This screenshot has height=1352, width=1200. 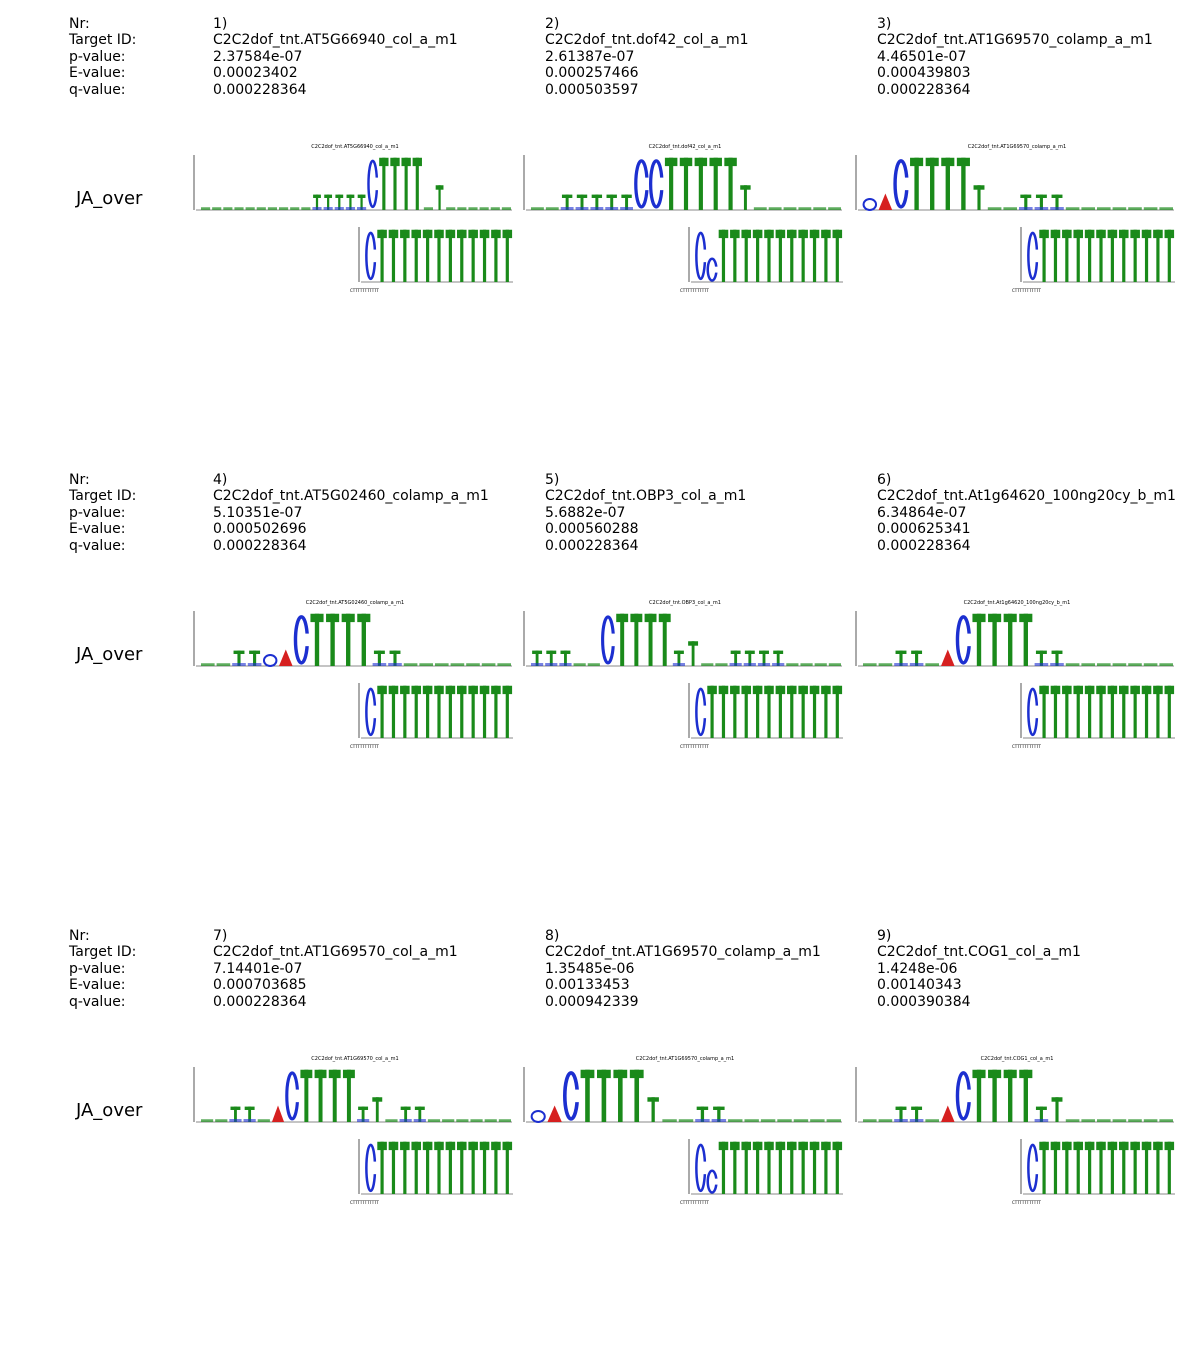 What do you see at coordinates (220, 936) in the screenshot?
I see `entry-nr: 7)` at bounding box center [220, 936].